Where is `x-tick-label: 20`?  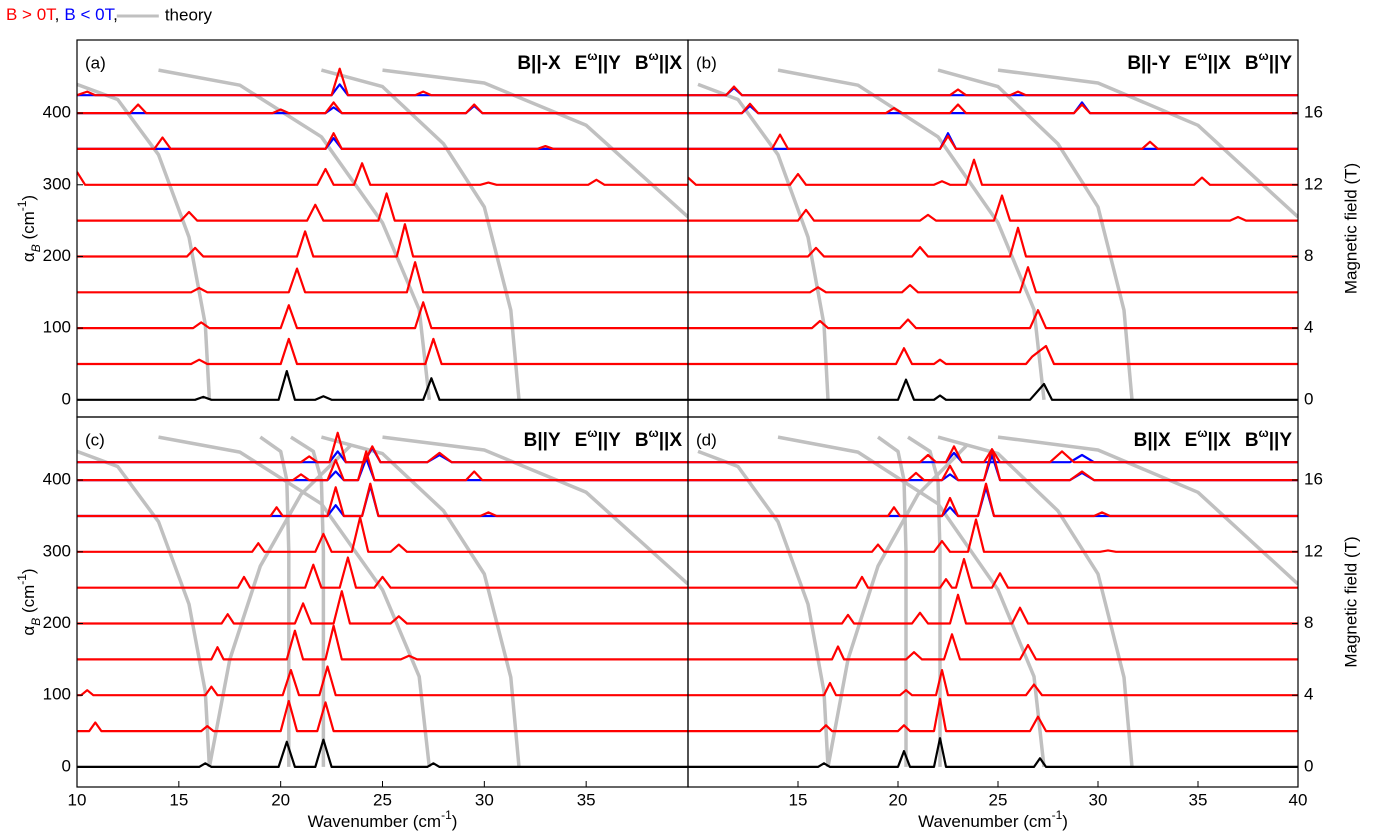 x-tick-label: 20 is located at coordinates (280, 799).